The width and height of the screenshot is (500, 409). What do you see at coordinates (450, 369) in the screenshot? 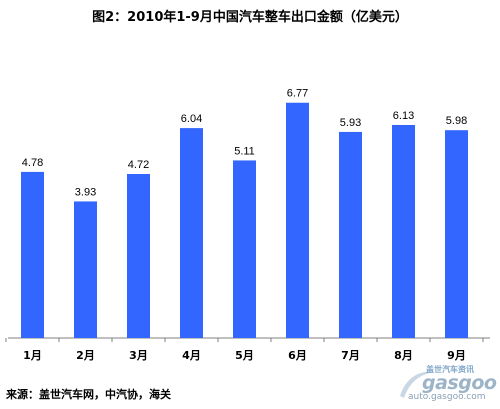
I see `watermark-cn: 盖世汽车资讯` at bounding box center [450, 369].